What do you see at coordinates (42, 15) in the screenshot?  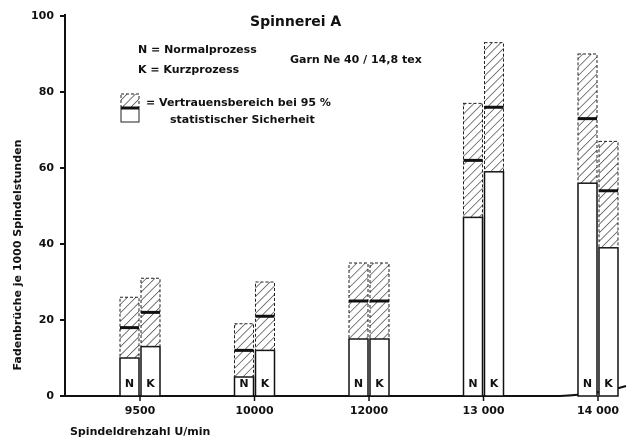 I see `y-tick-label: 100` at bounding box center [42, 15].